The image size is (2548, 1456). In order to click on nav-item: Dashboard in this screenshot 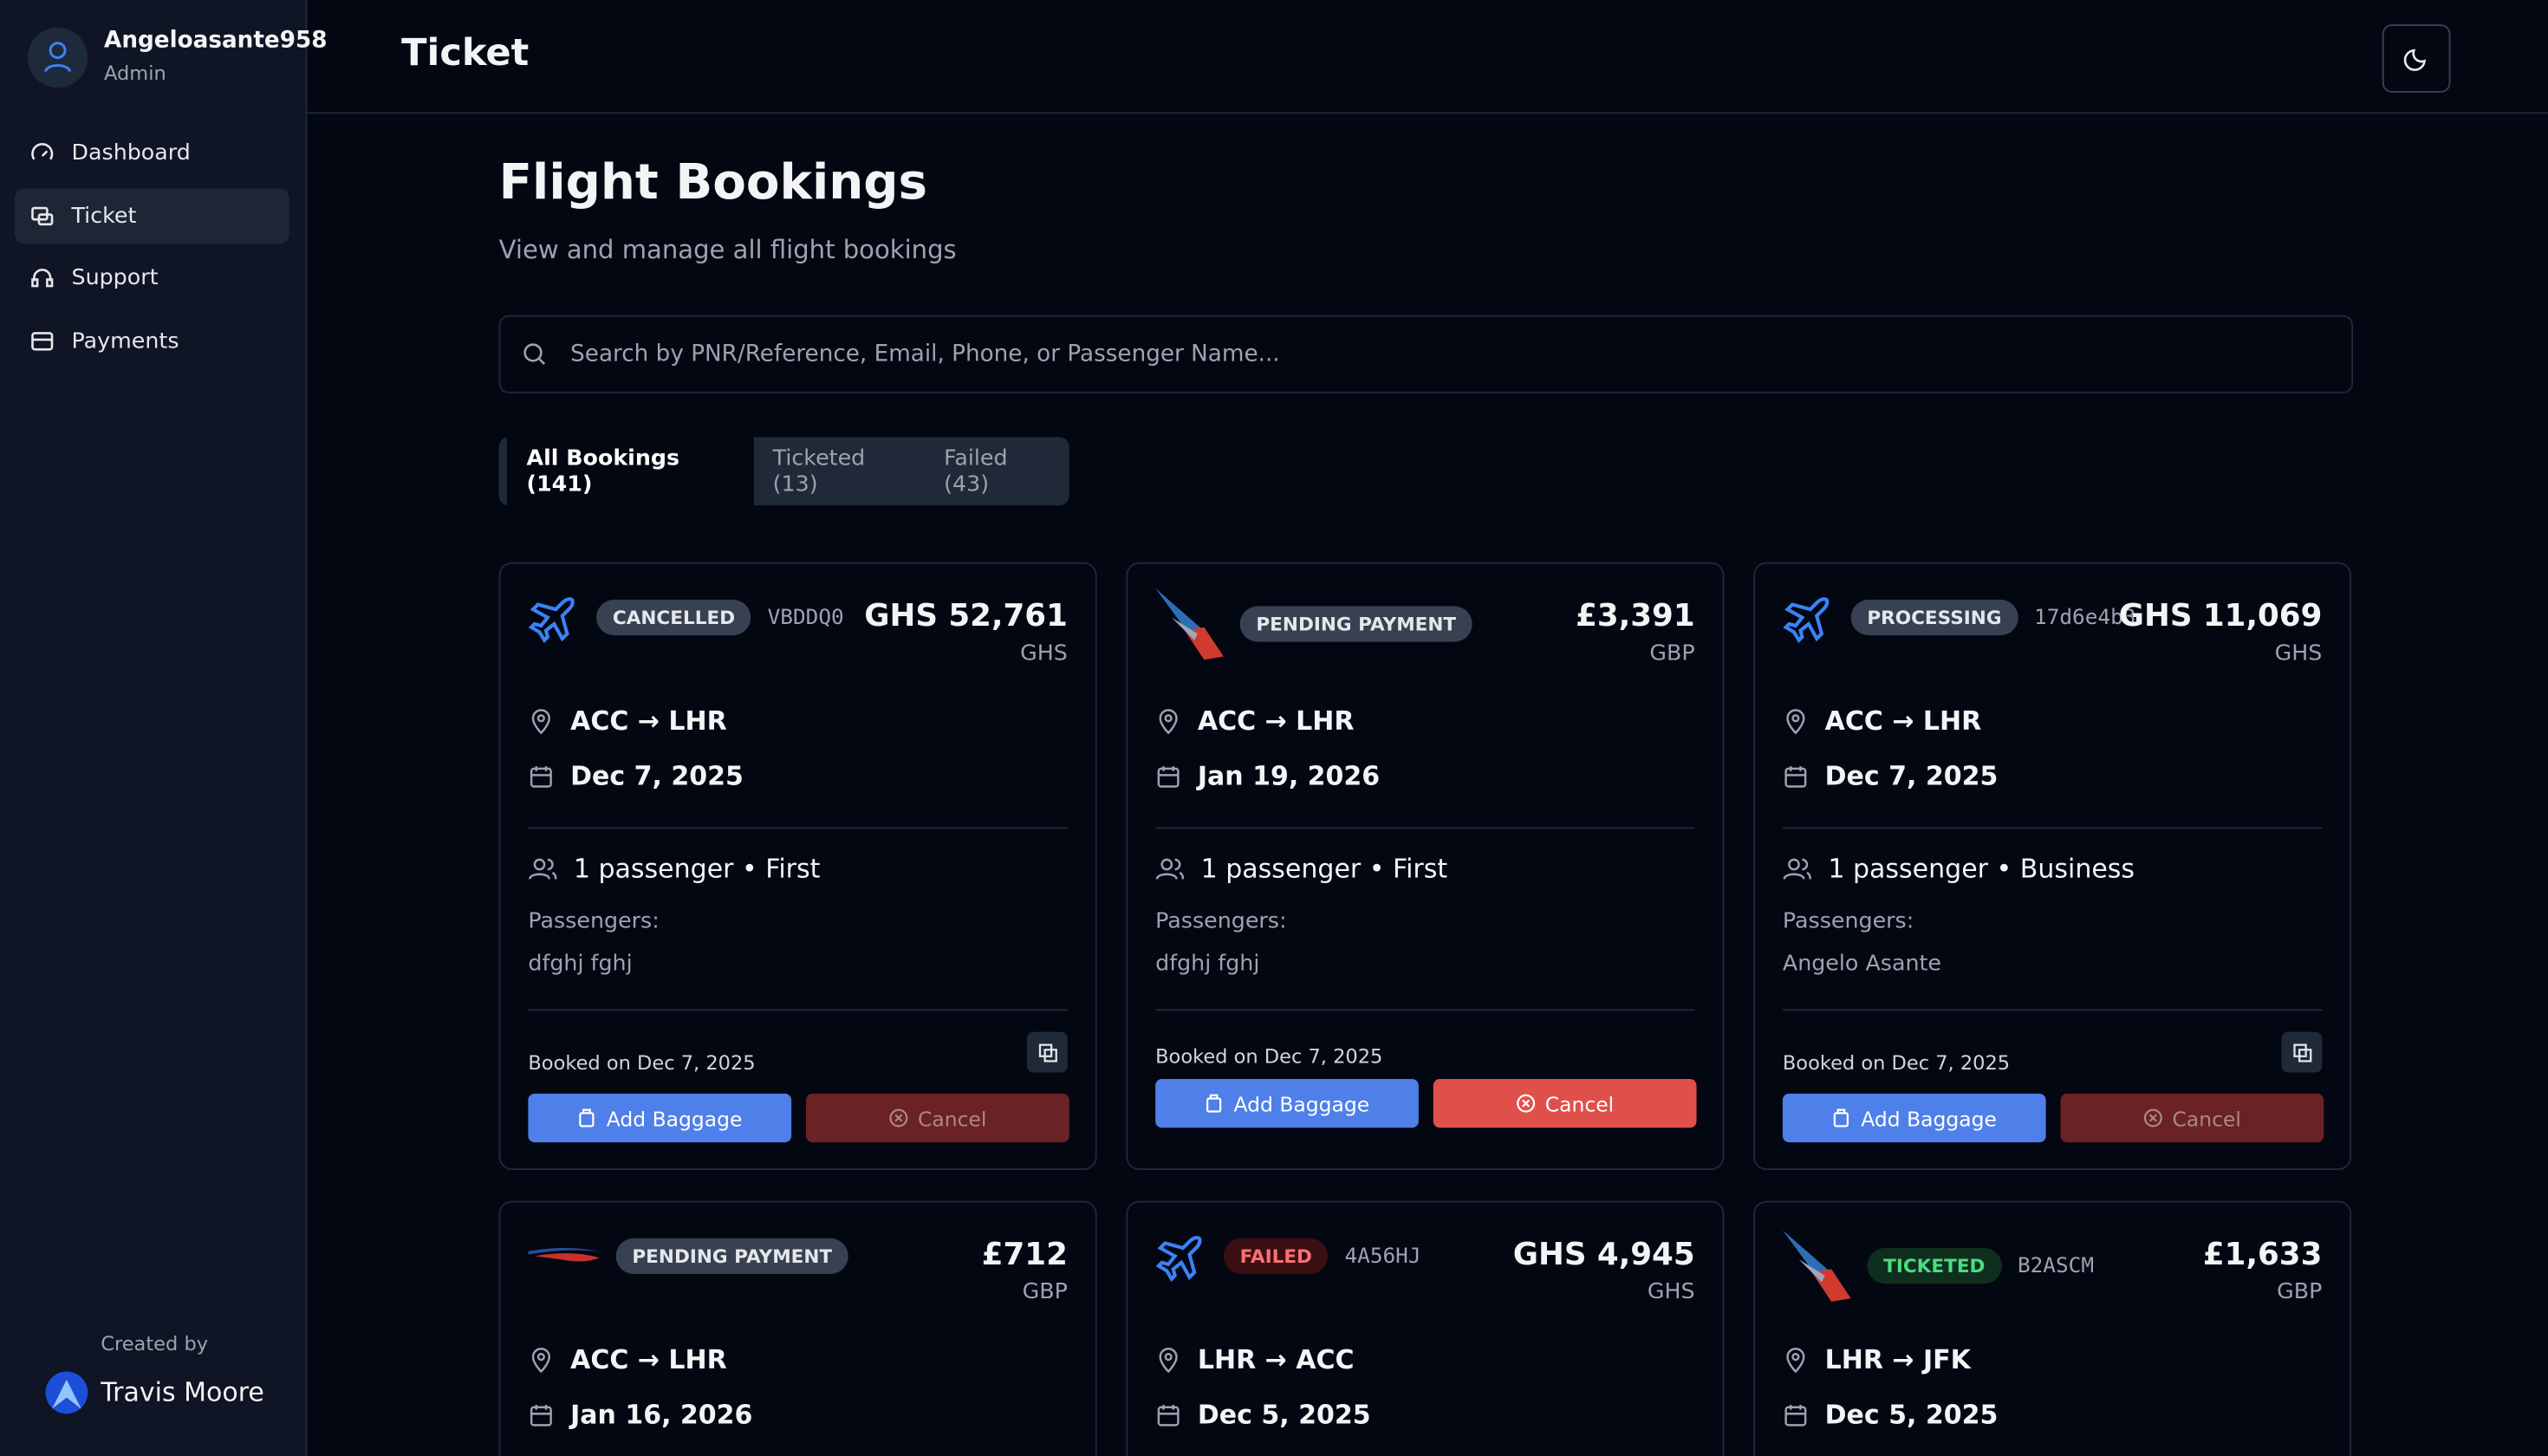, I will do `click(152, 152)`.